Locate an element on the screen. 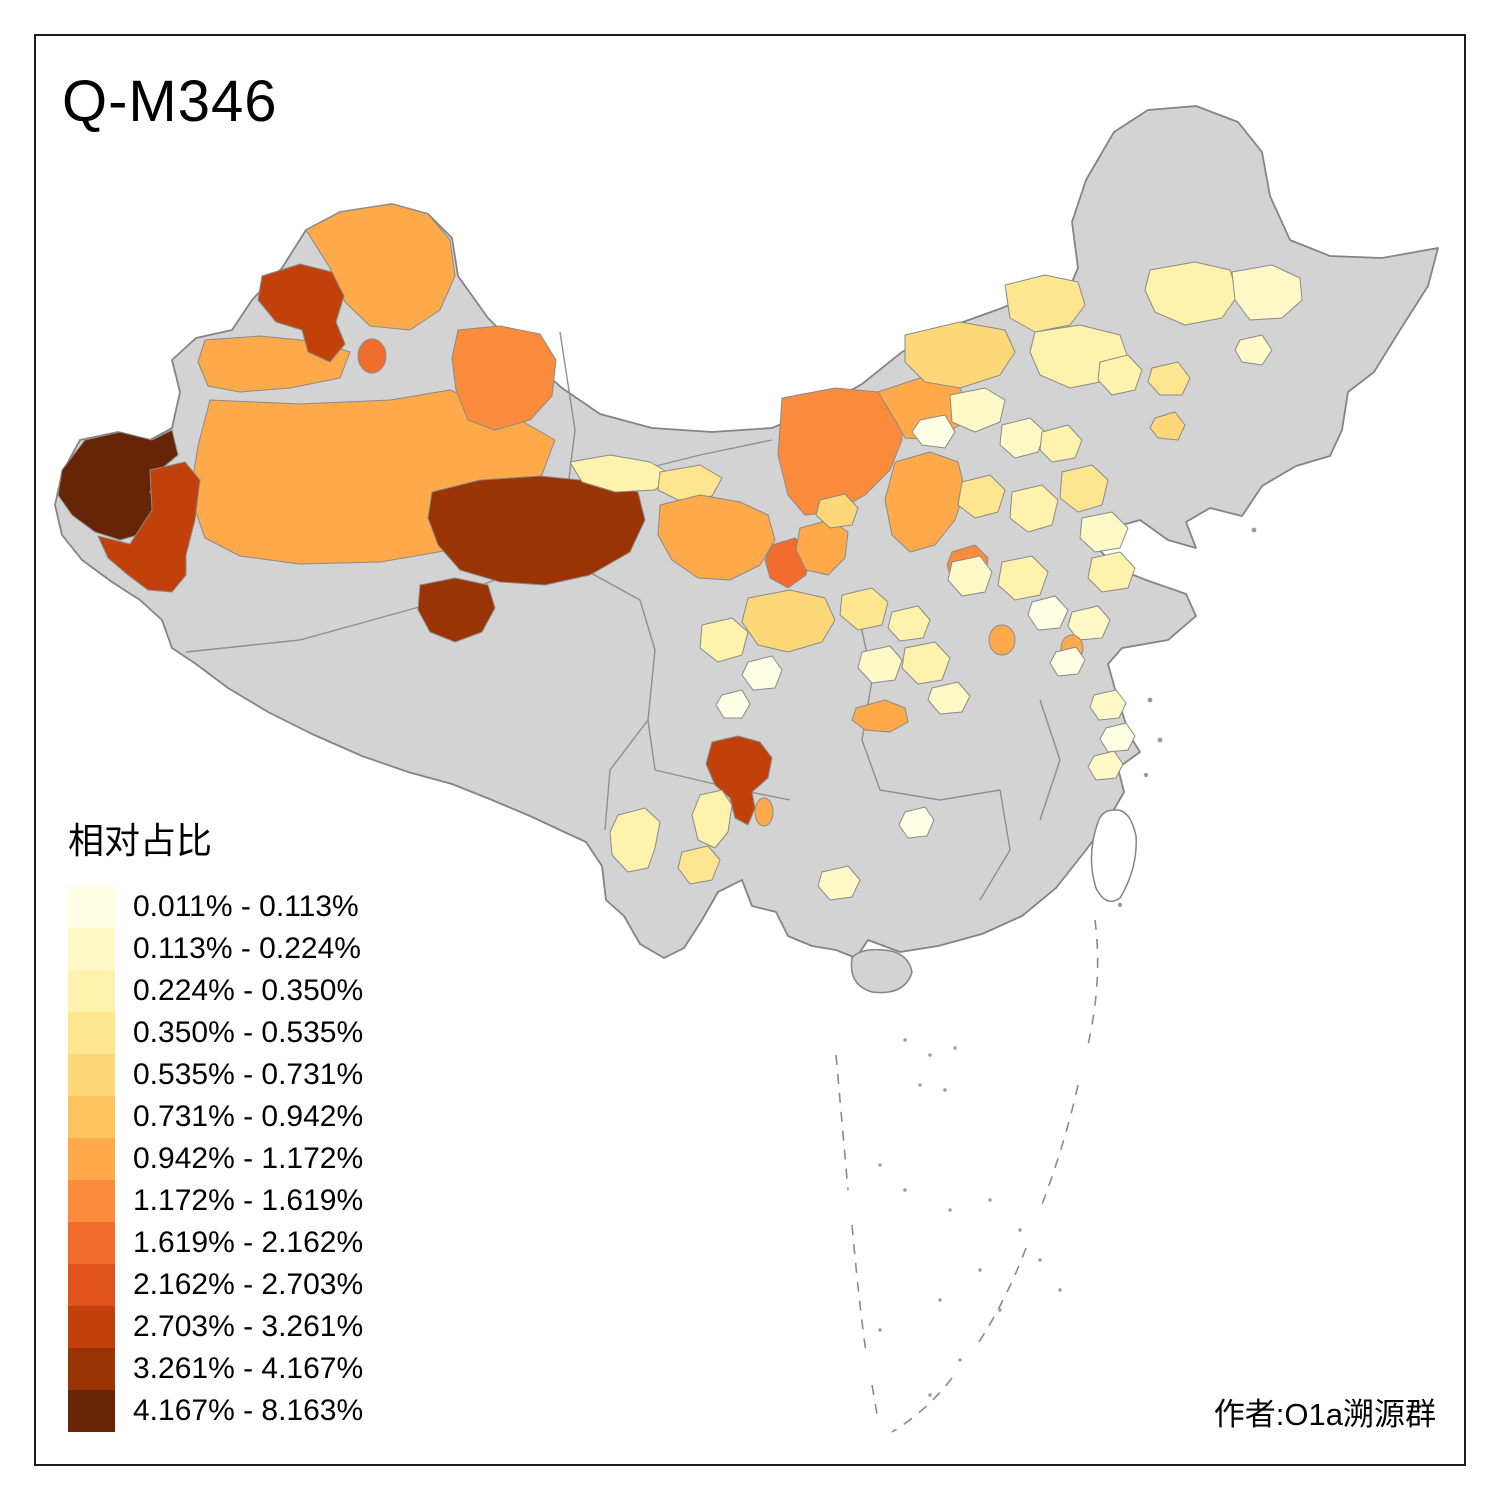  legend-row: 0.350% - 0.535% is located at coordinates (215, 1033).